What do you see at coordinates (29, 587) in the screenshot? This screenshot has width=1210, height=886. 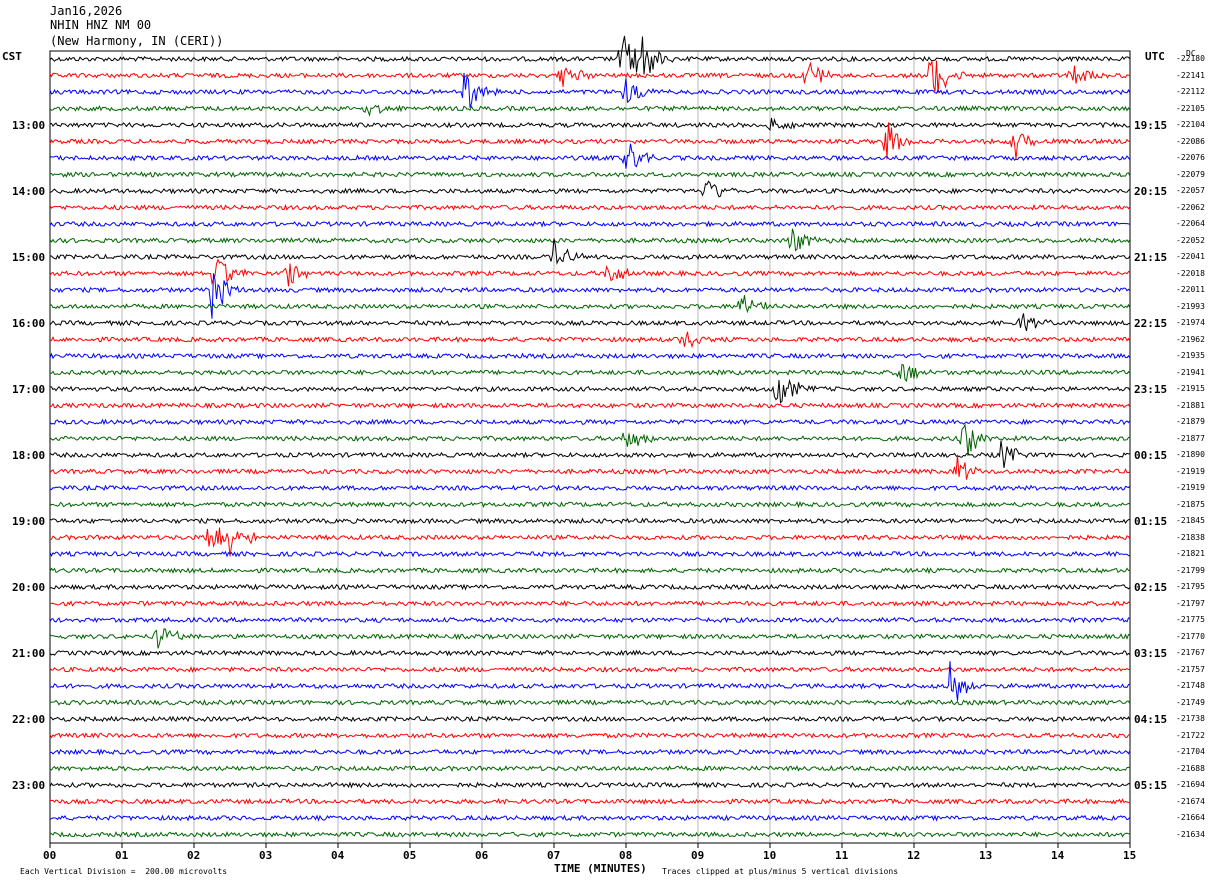 I see `left-hour-label-7: 20:00` at bounding box center [29, 587].